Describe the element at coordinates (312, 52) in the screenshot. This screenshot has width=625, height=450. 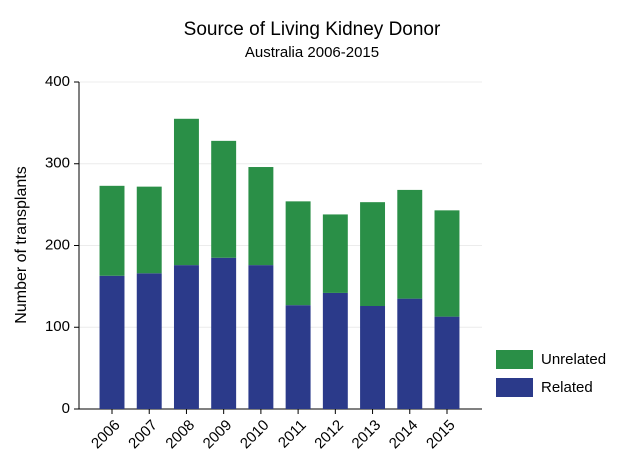
I see `chart-subtitle: Australia 2006-2015` at that location.